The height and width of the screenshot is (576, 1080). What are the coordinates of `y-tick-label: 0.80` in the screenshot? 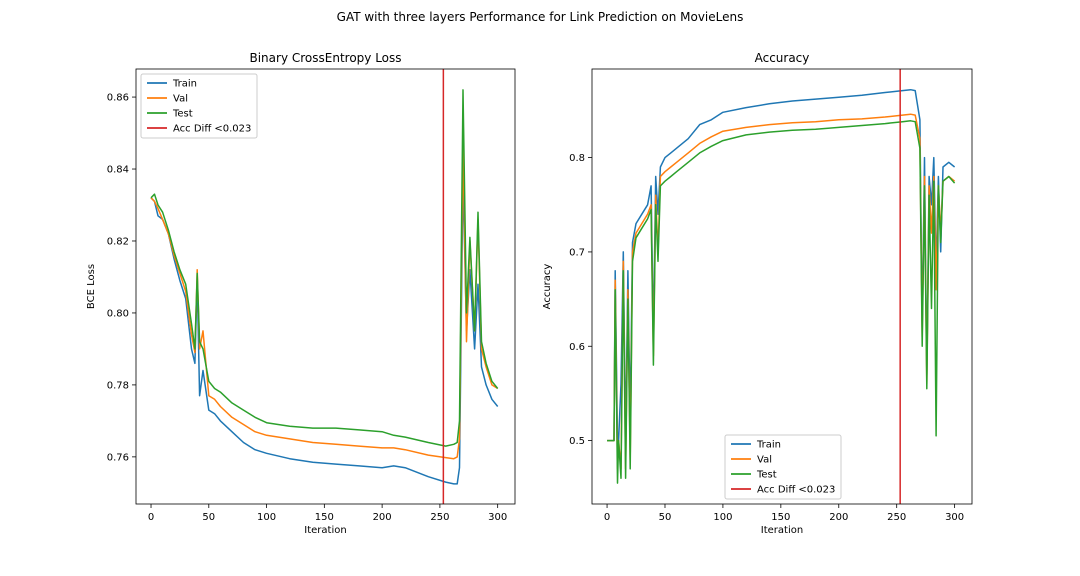 It's located at (118, 313).